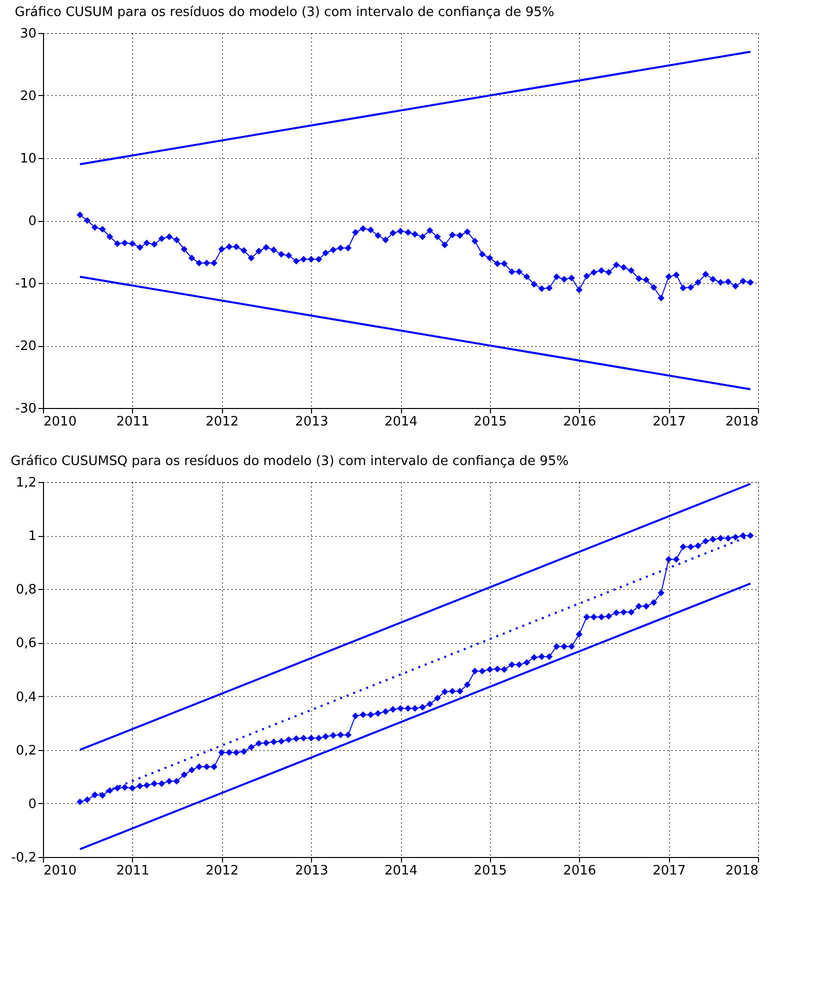 Image resolution: width=824 pixels, height=986 pixels. Describe the element at coordinates (26, 750) in the screenshot. I see `y-tick-label: 0,2` at that location.